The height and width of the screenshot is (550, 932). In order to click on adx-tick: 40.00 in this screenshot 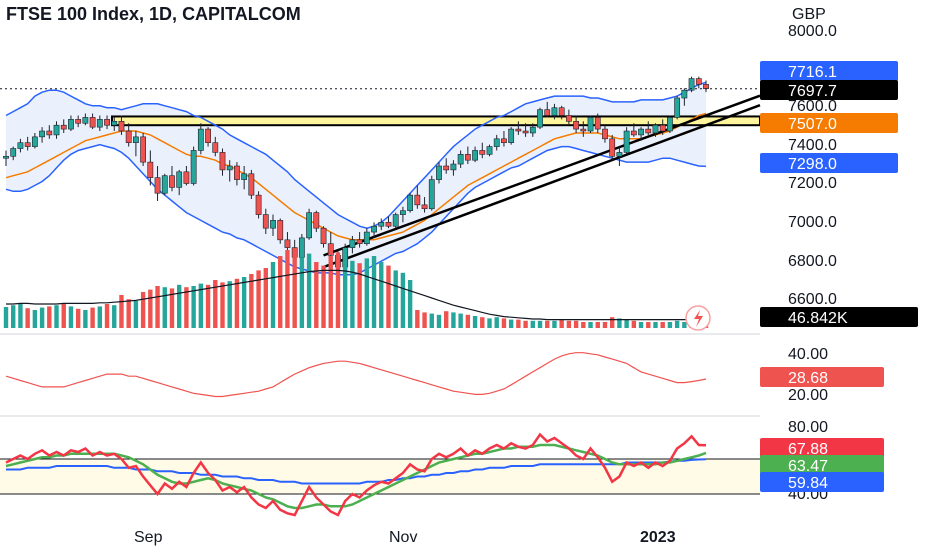, I will do `click(808, 354)`.